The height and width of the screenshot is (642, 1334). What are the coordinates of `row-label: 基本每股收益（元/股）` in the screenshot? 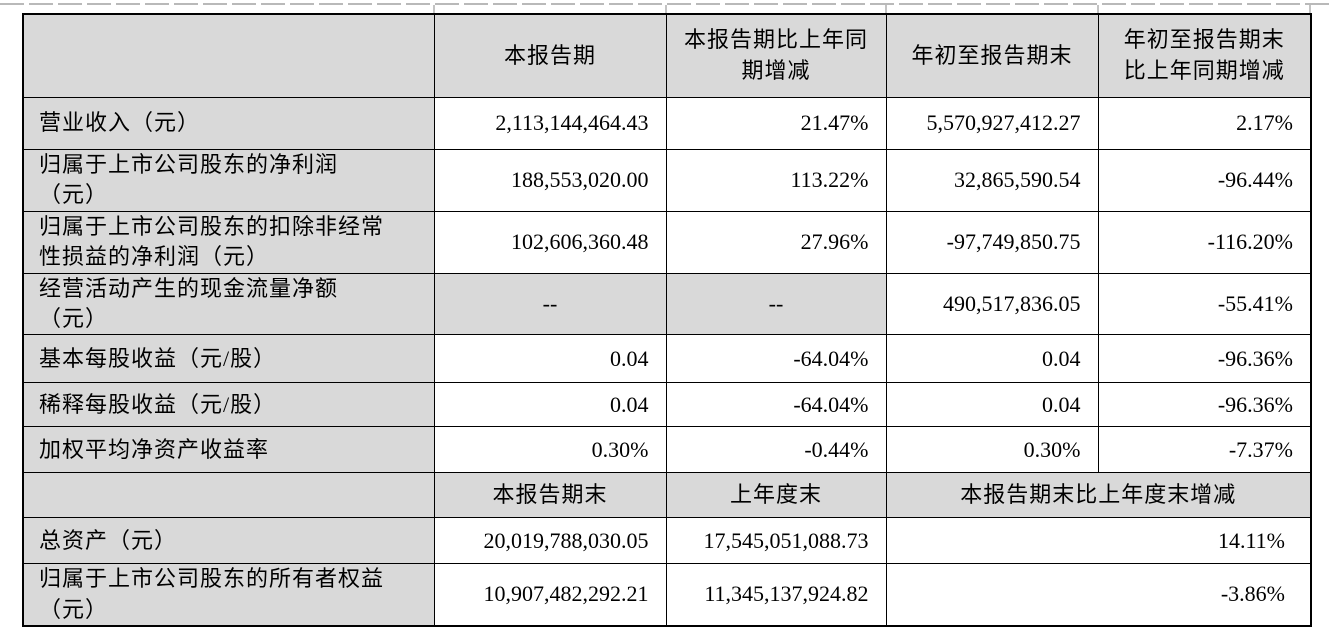 It's located at (228, 359).